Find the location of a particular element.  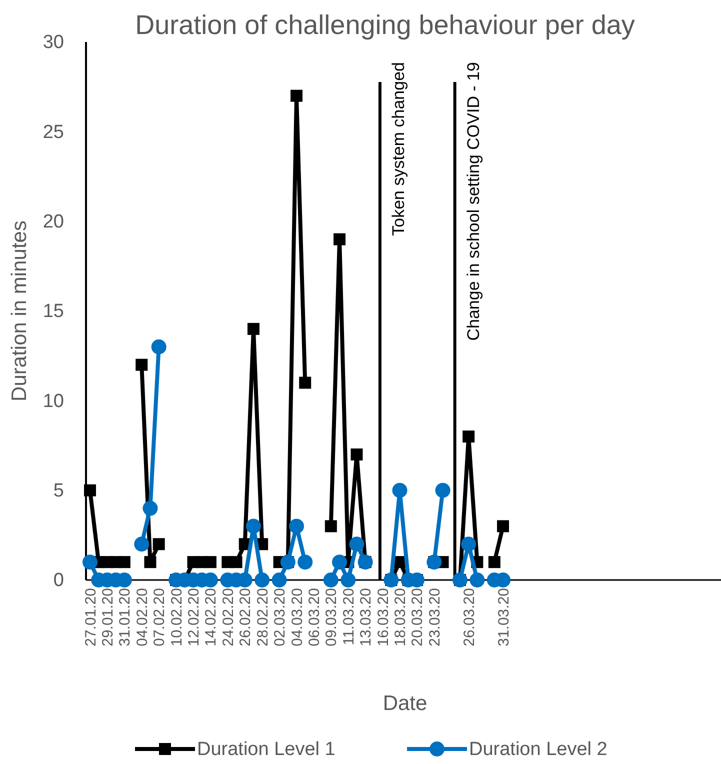

x-tick-label: 31.03.20 is located at coordinates (503, 617).